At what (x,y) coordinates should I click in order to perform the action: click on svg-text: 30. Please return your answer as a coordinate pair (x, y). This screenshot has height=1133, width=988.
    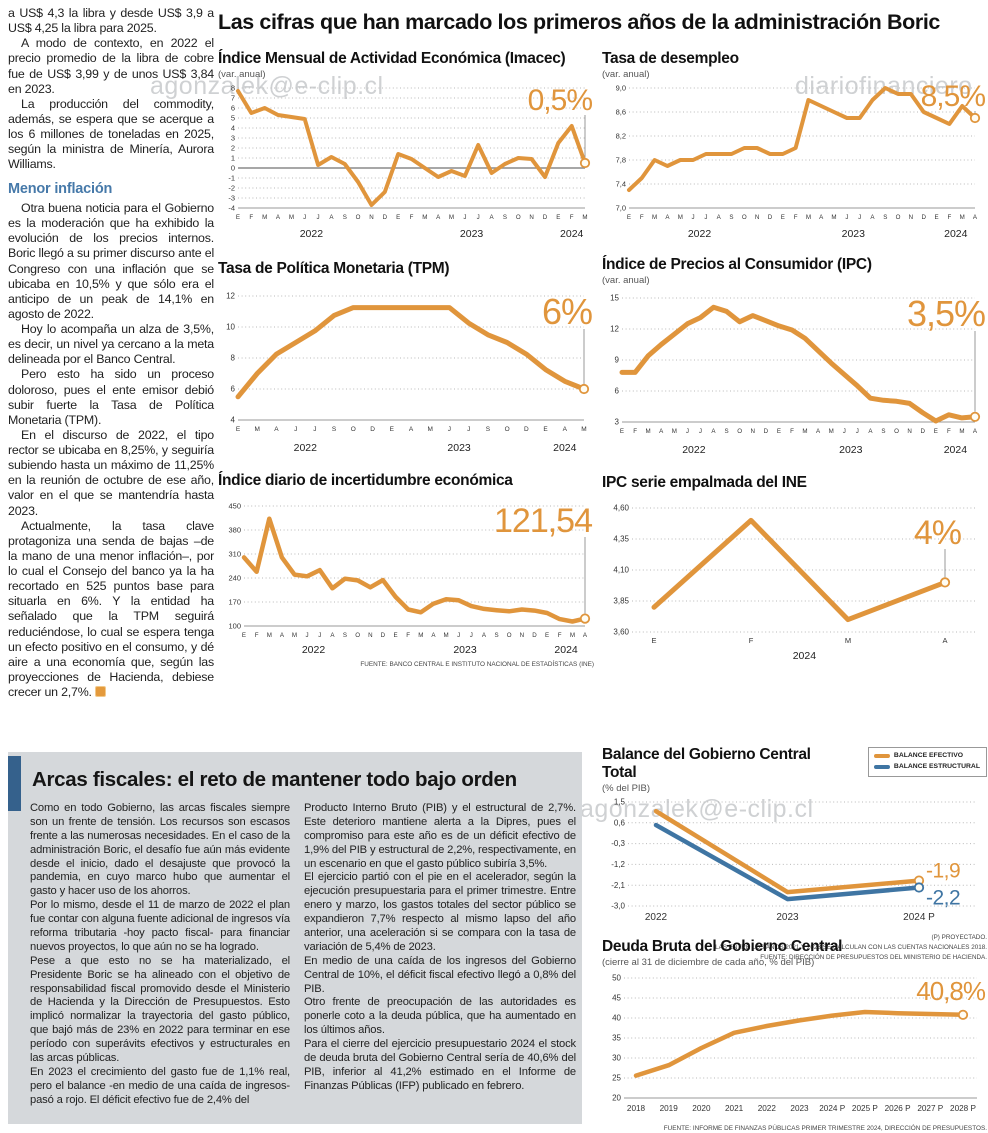
    Looking at the image, I should click on (616, 1058).